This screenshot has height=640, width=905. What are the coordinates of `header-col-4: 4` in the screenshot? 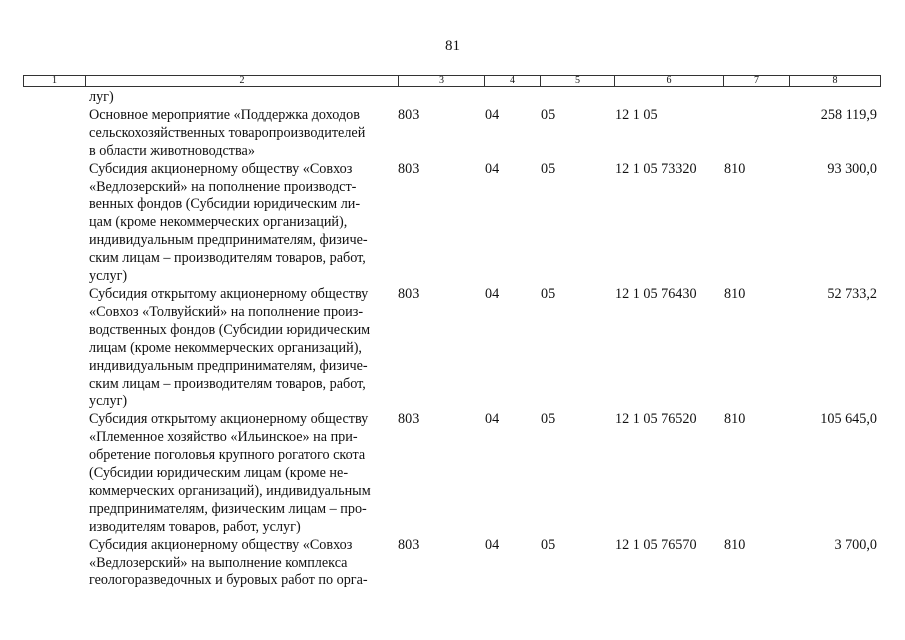 It's located at (512, 81).